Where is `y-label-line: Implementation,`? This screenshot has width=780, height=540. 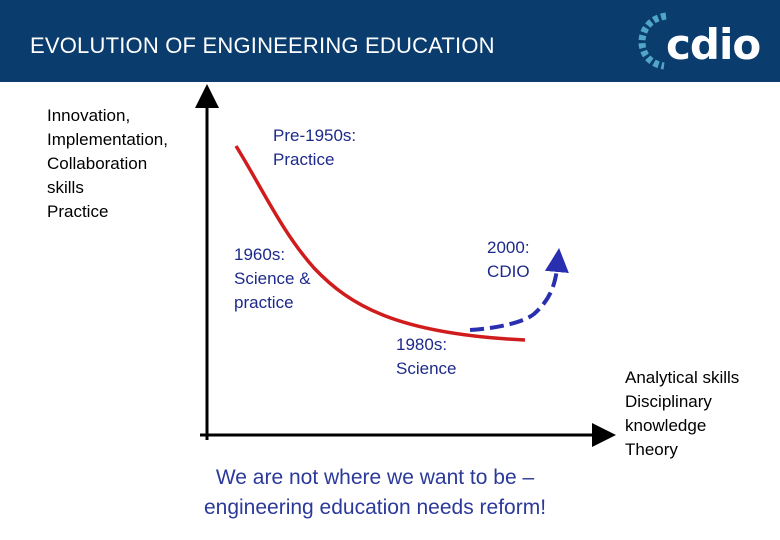
y-label-line: Implementation, is located at coordinates (107, 139).